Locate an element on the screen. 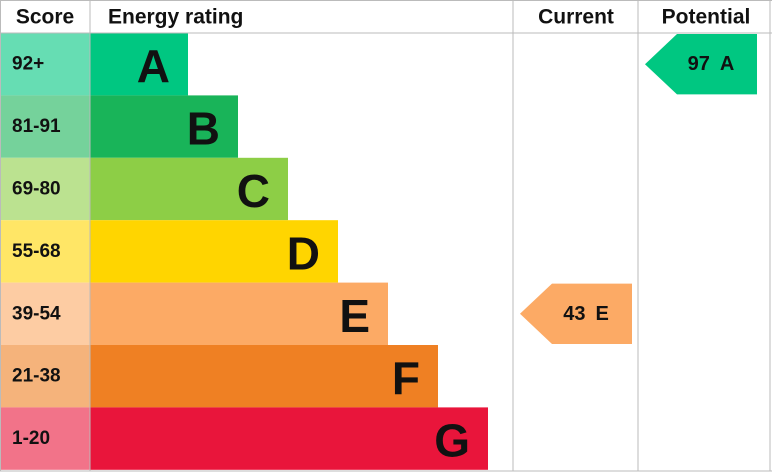 This screenshot has width=772, height=474. score-range: 55-68 is located at coordinates (36, 251).